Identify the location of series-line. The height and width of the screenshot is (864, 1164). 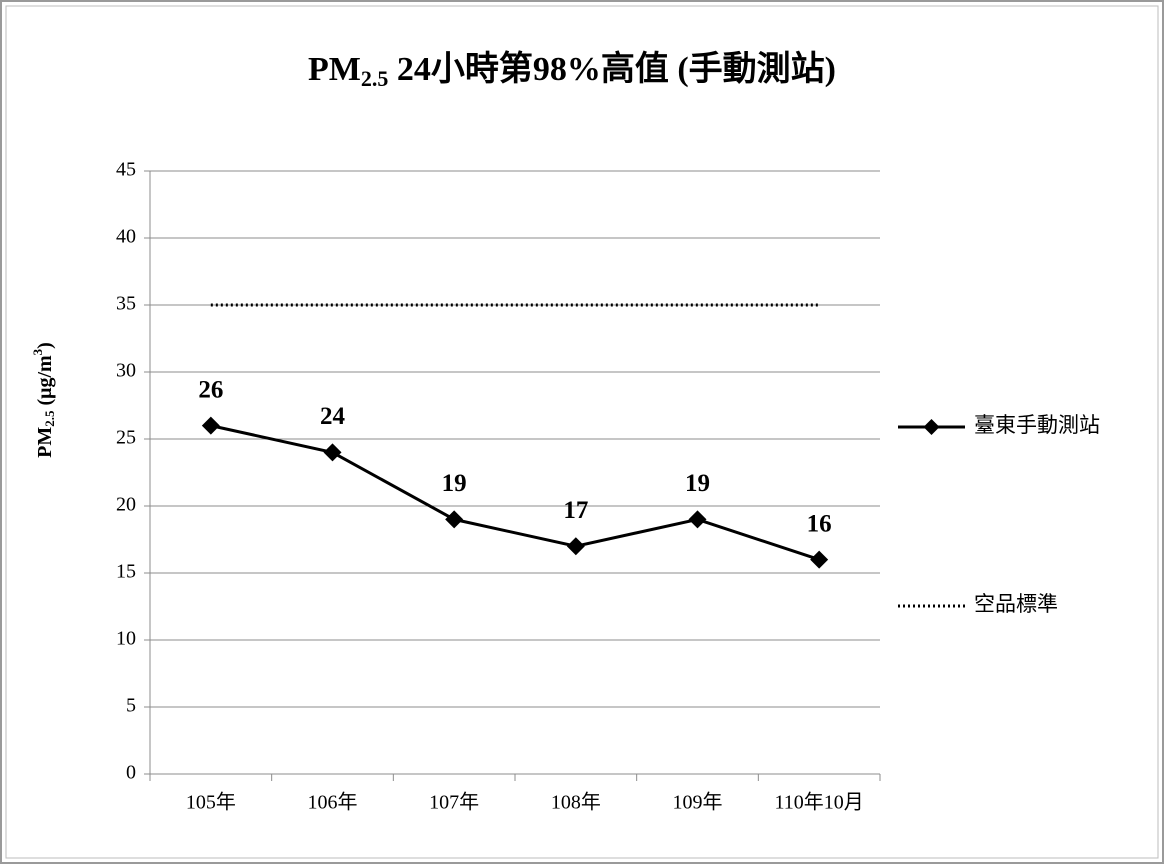
(515, 493).